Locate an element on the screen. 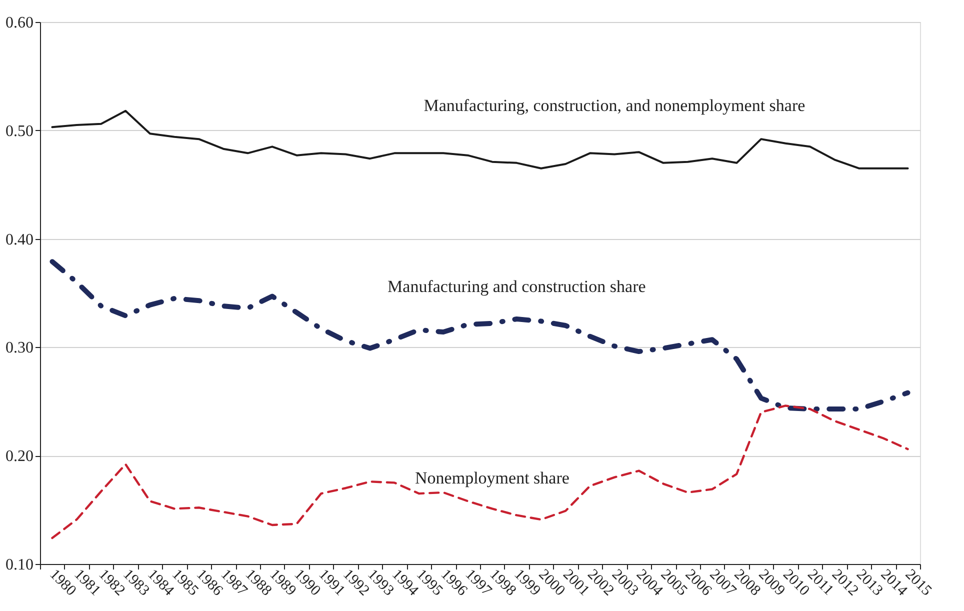 The height and width of the screenshot is (611, 964). y-tick-label: 0.10 is located at coordinates (20, 565).